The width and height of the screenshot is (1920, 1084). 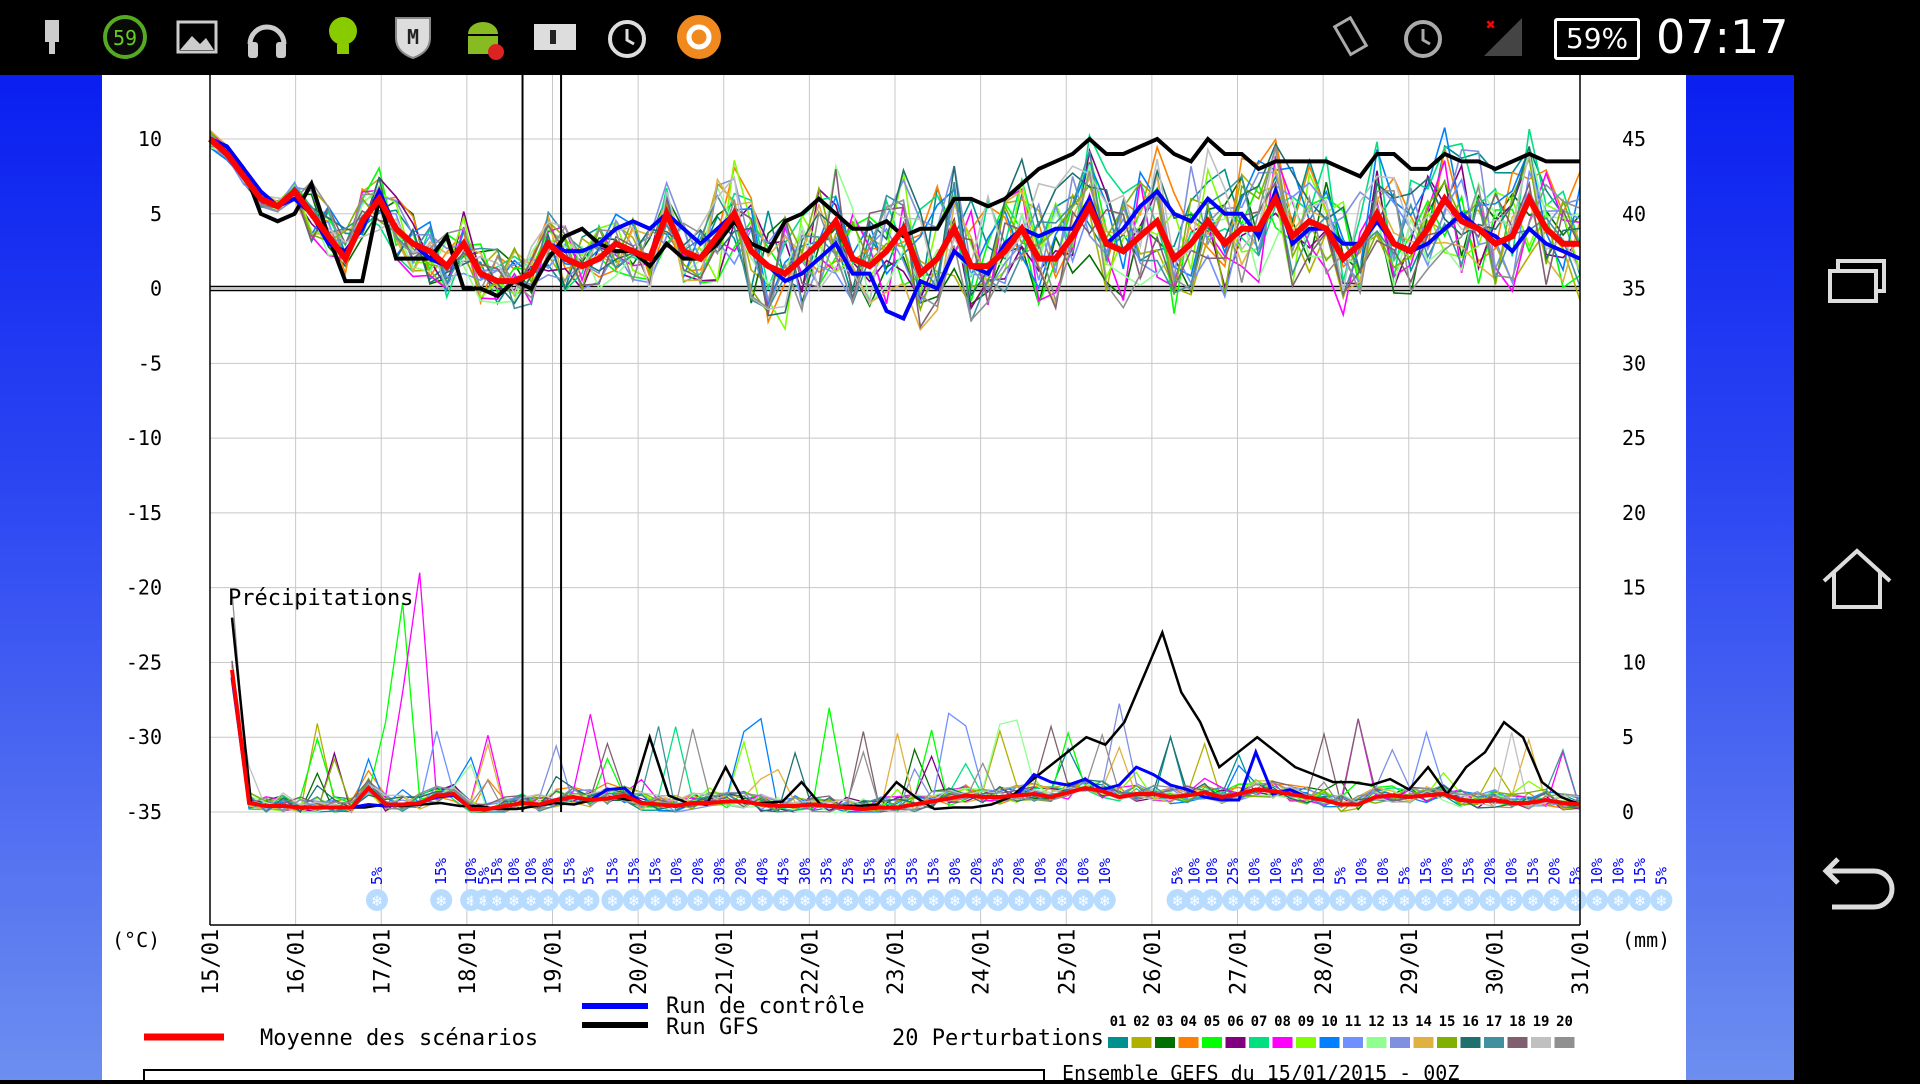 I want to click on left-tick-label: -10, so click(x=144, y=438).